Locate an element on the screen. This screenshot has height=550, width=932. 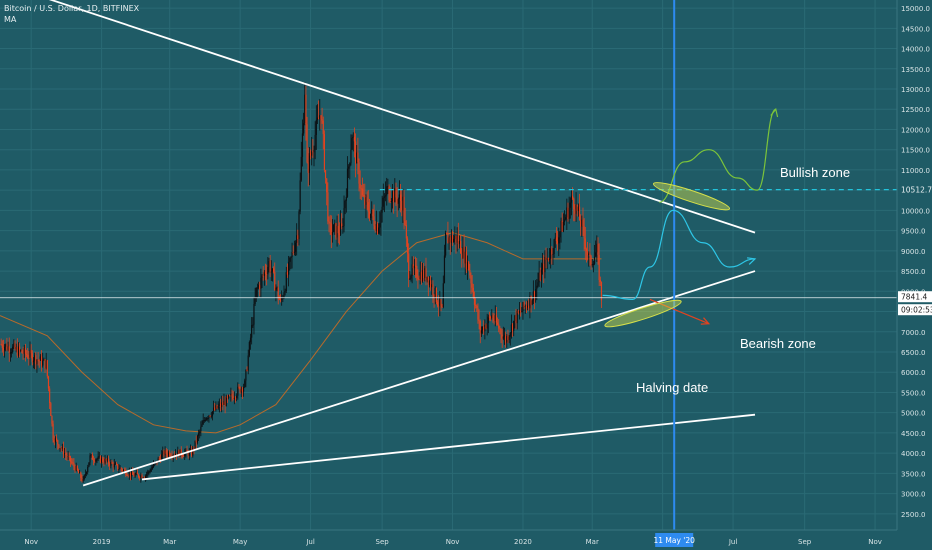
price-tick-label: 5000.0 is located at coordinates (913, 414).